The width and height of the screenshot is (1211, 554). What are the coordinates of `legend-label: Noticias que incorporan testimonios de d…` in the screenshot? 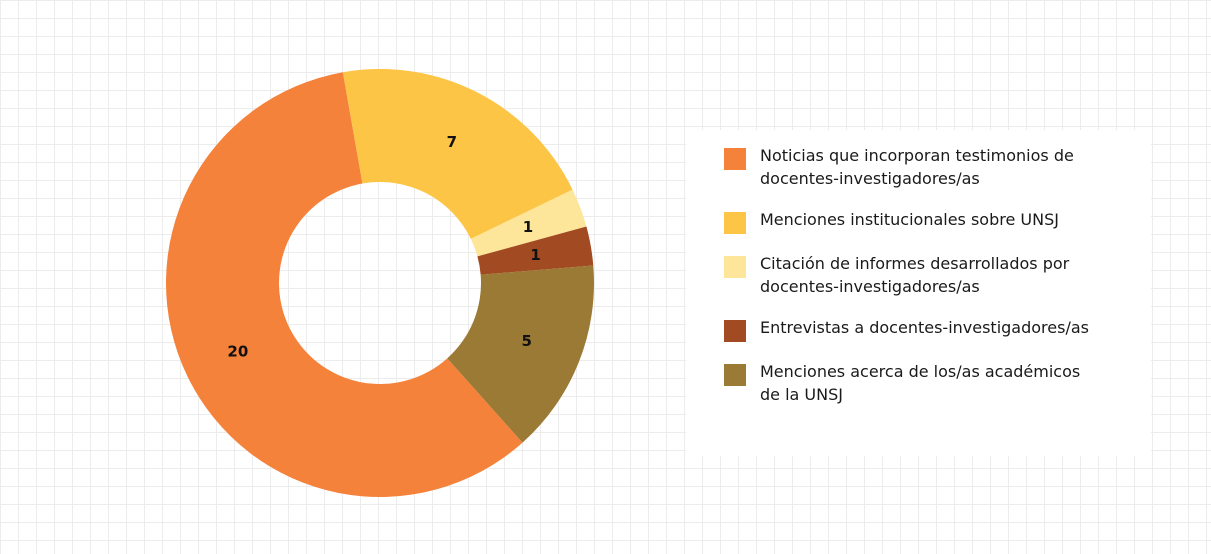 It's located at (917, 167).